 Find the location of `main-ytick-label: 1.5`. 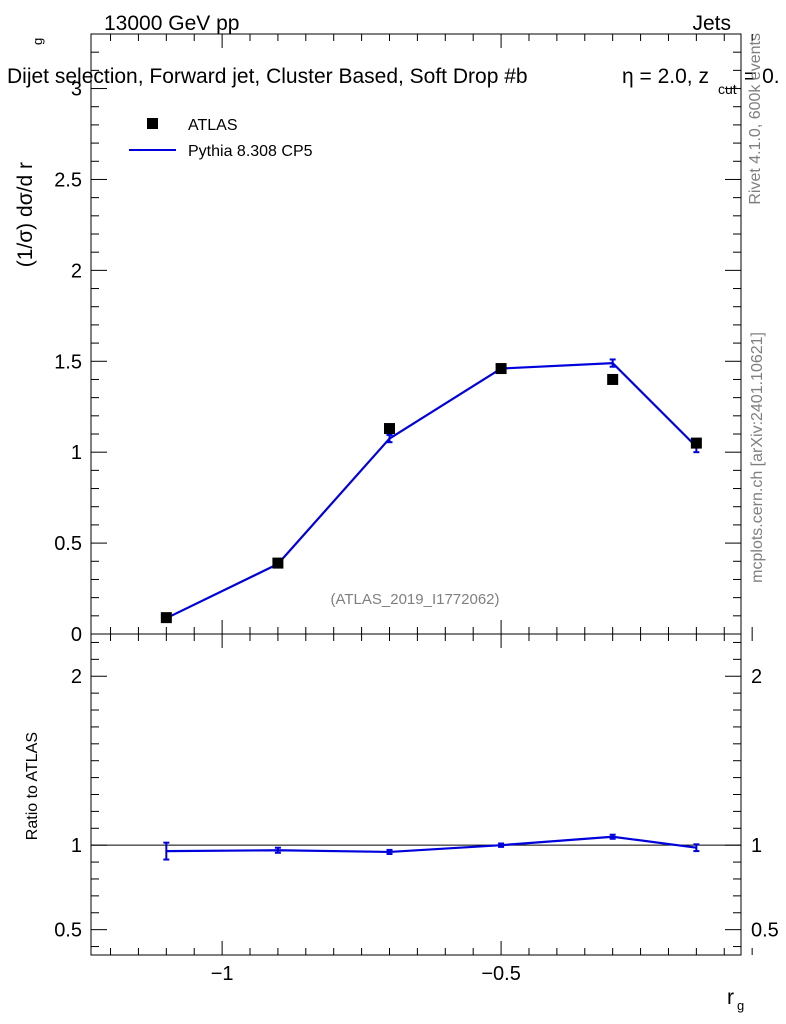

main-ytick-label: 1.5 is located at coordinates (68, 362).